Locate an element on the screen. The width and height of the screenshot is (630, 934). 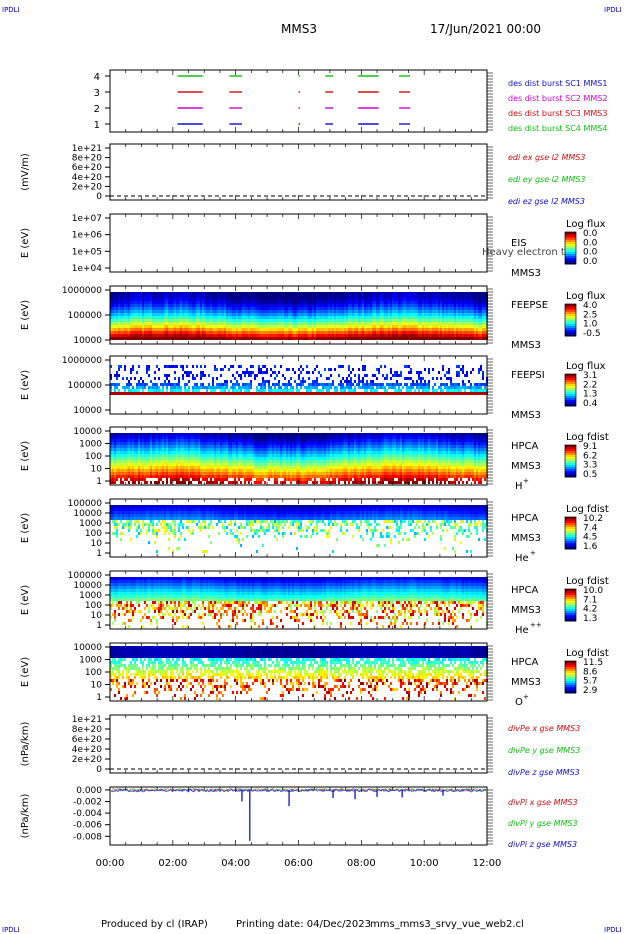
colorbar-tick-4-2: 1.3 is located at coordinates (590, 395).